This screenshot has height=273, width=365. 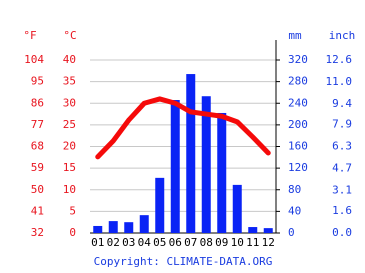 I want to click on c-tick-label: 0, so click(x=72, y=232).